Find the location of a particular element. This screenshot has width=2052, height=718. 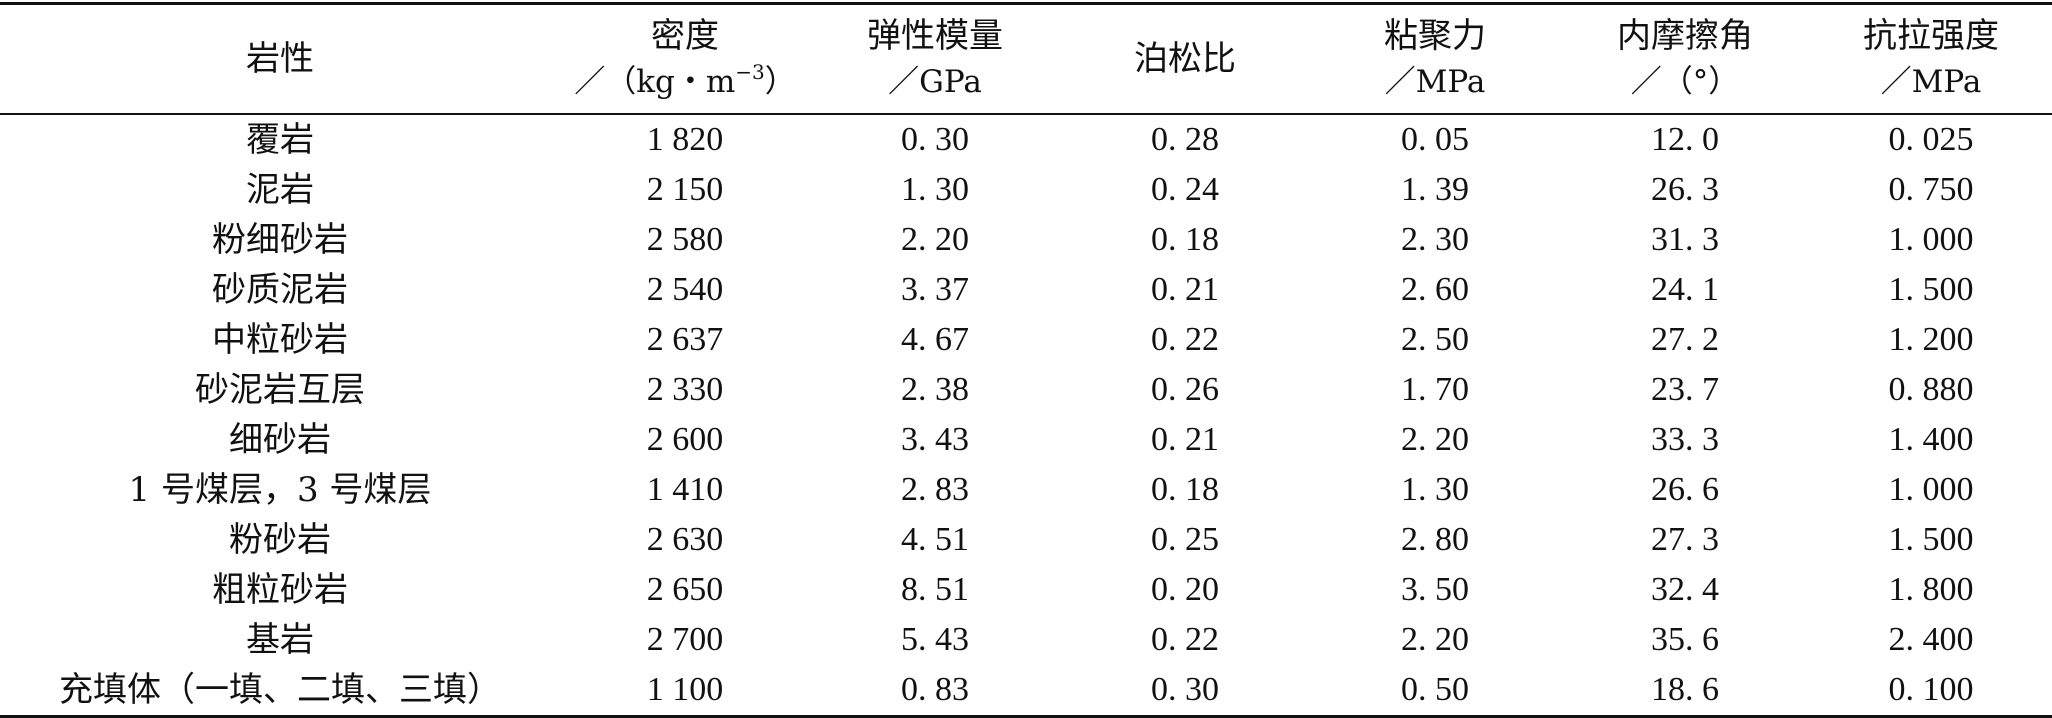

header-label: 内摩擦角 is located at coordinates (1685, 36).